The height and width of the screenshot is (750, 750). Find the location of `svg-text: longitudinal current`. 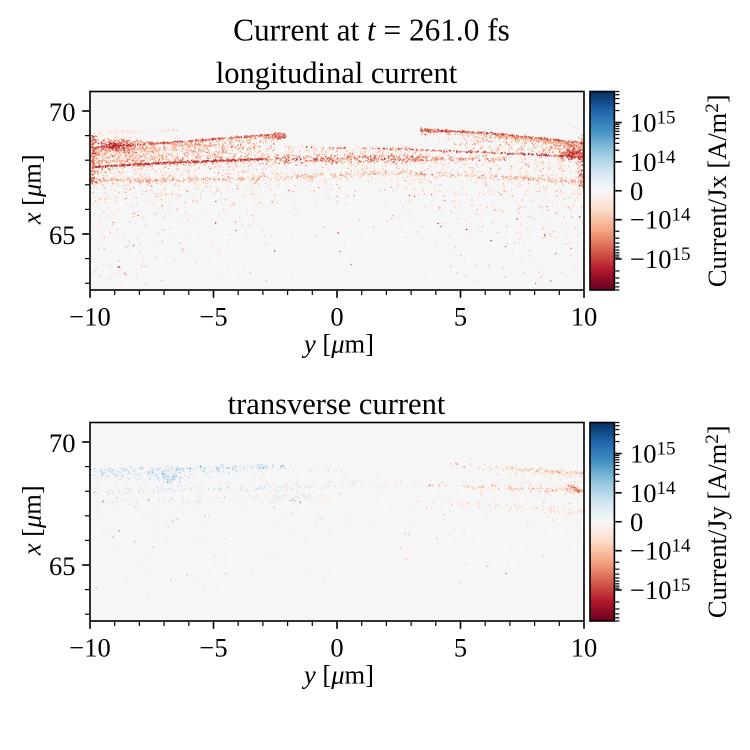

svg-text: longitudinal current is located at coordinates (337, 73).